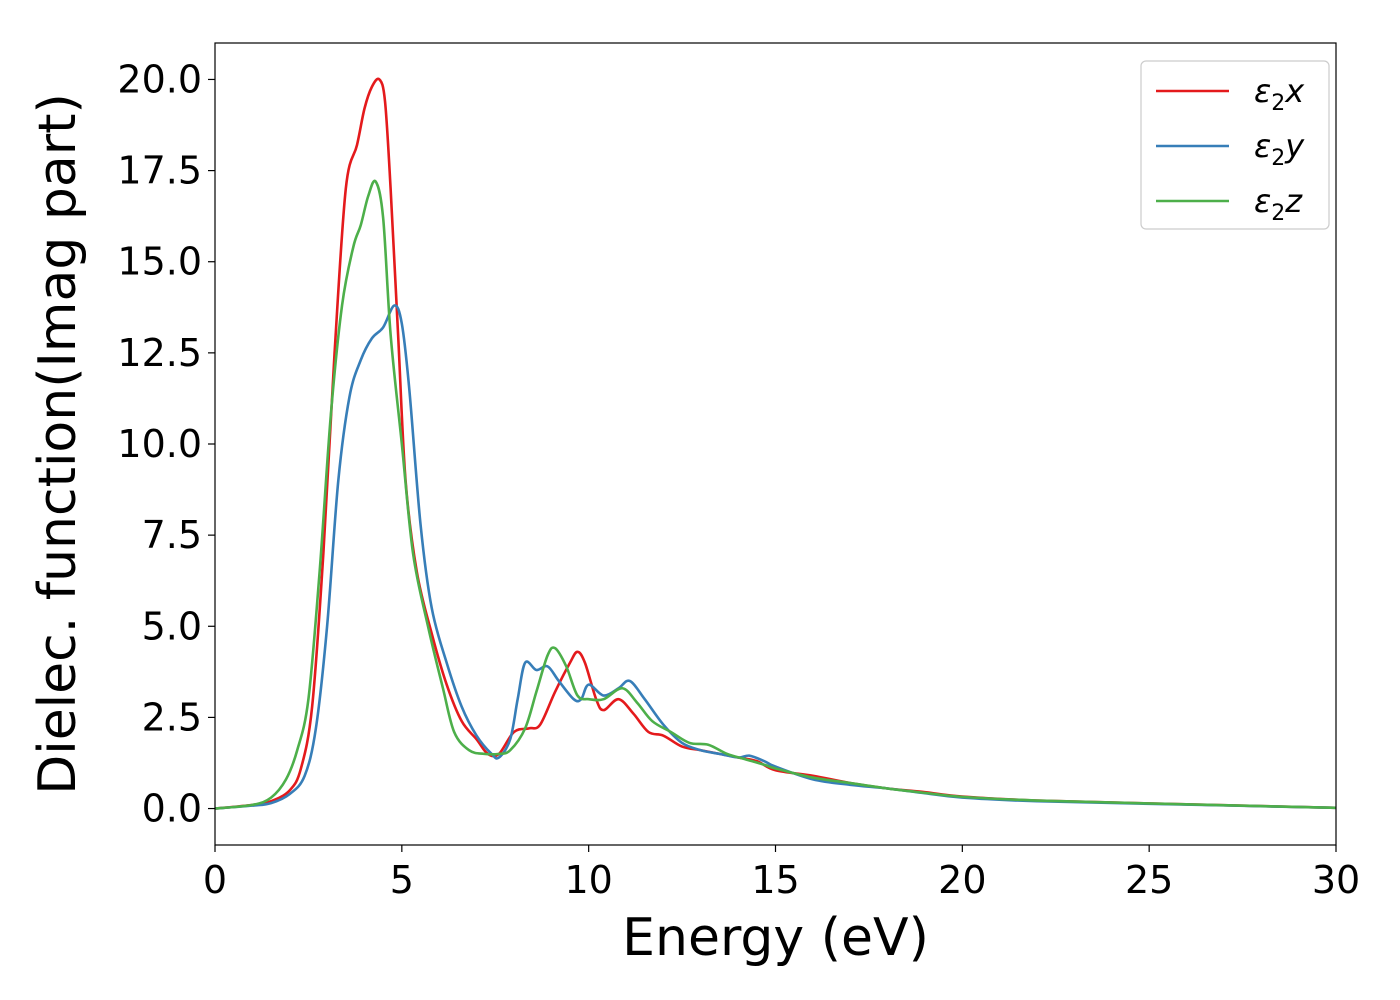 The height and width of the screenshot is (1000, 1400). What do you see at coordinates (1278, 204) in the screenshot?
I see `legend-label: ε2z` at bounding box center [1278, 204].